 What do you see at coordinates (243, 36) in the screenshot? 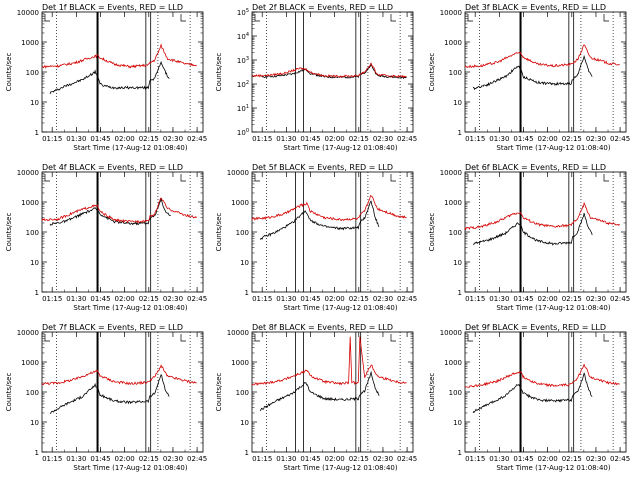
I see `y-tick-label: 10⁴` at bounding box center [243, 36].